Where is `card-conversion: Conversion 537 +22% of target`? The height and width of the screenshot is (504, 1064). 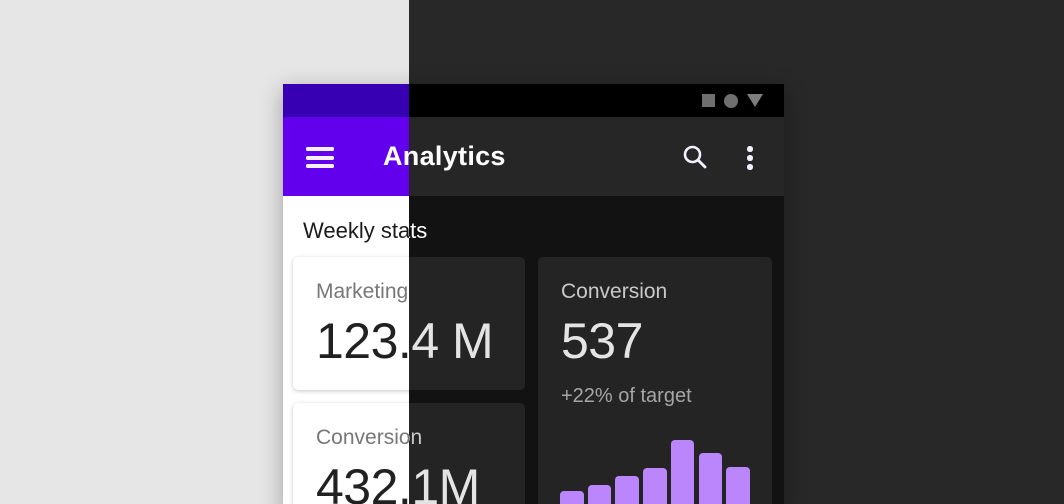 card-conversion: Conversion 537 +22% of target is located at coordinates (655, 380).